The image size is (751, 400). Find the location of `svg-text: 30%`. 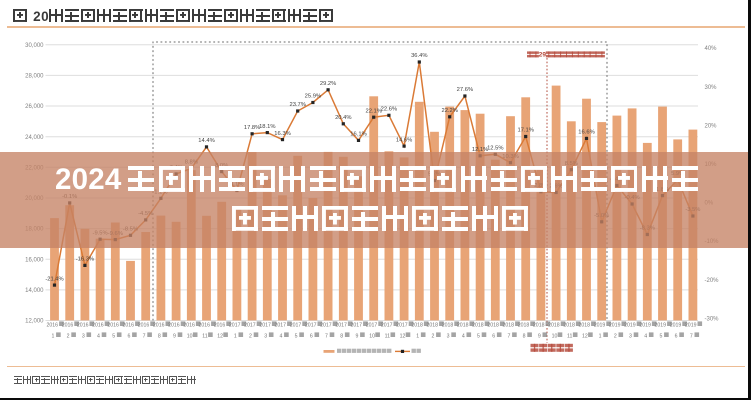

svg-text: 30% is located at coordinates (711, 88).